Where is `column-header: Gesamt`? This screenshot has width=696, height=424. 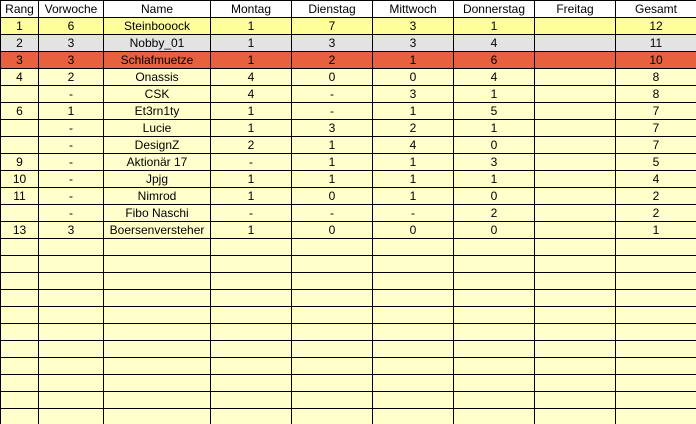 column-header: Gesamt is located at coordinates (655, 9).